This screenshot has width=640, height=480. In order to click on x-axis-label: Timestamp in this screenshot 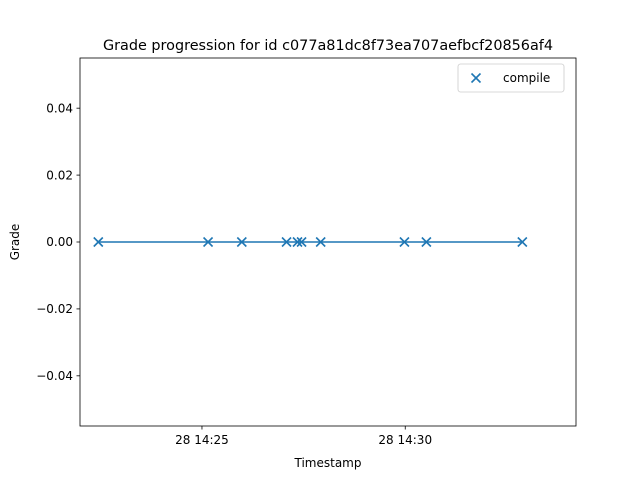, I will do `click(328, 463)`.